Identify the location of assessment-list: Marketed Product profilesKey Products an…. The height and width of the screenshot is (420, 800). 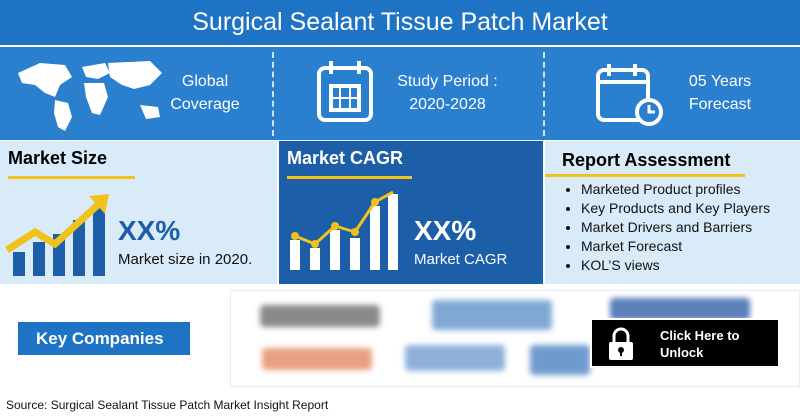
(666, 227).